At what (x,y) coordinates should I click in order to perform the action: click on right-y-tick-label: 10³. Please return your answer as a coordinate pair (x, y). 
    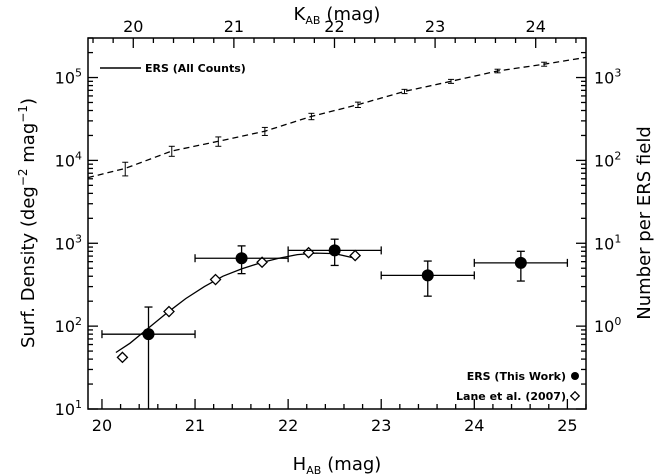
    Looking at the image, I should click on (607, 77).